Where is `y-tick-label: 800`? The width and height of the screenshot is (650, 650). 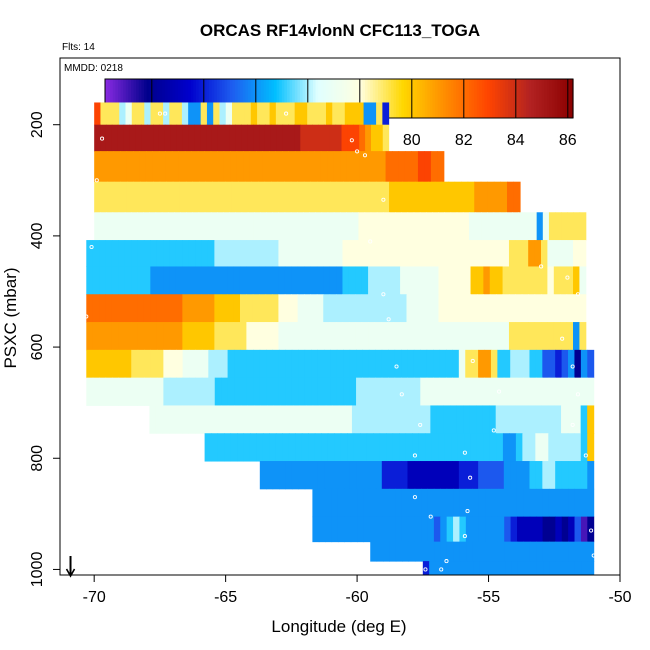 y-tick-label: 800 is located at coordinates (37, 458).